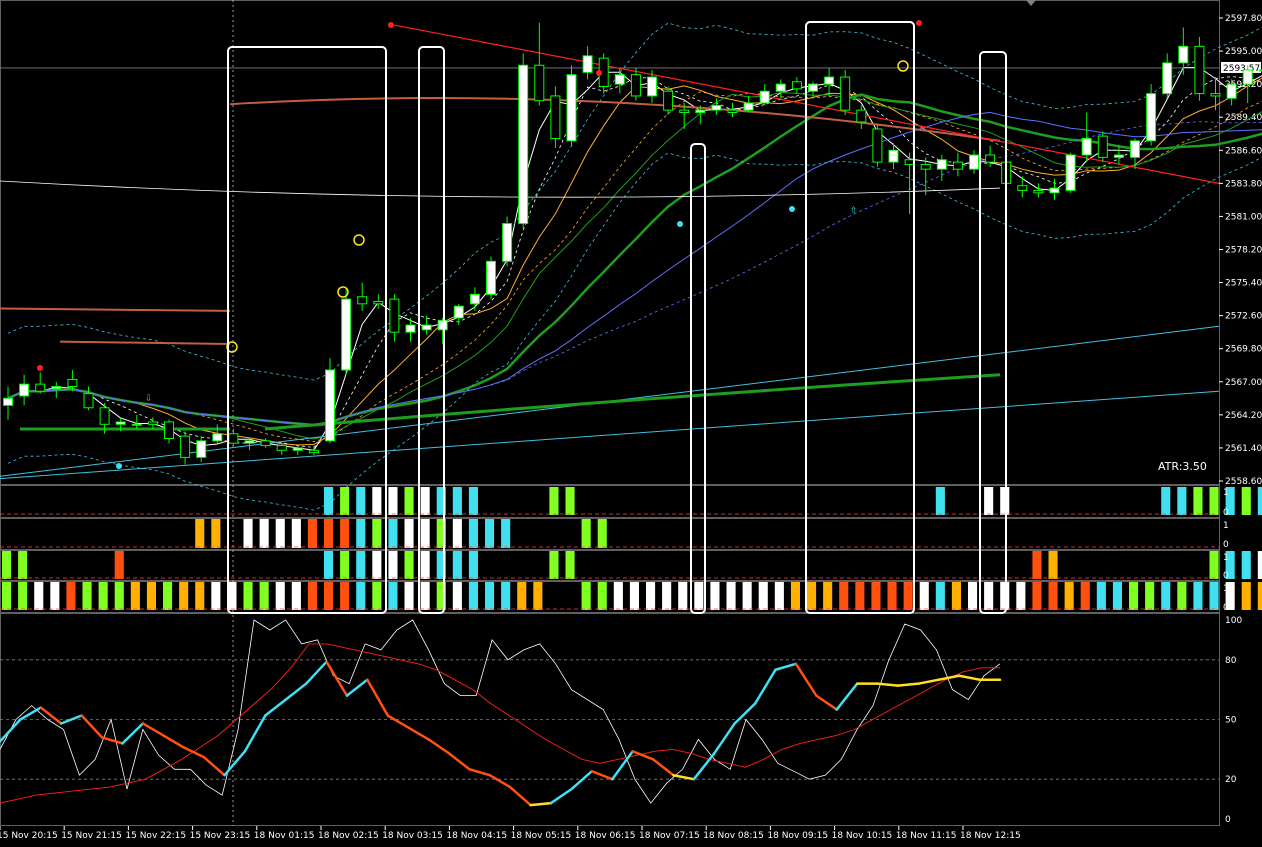 The image size is (1262, 847). I want to click on time-tick-label: 15 Nov 20:15, so click(29, 836).